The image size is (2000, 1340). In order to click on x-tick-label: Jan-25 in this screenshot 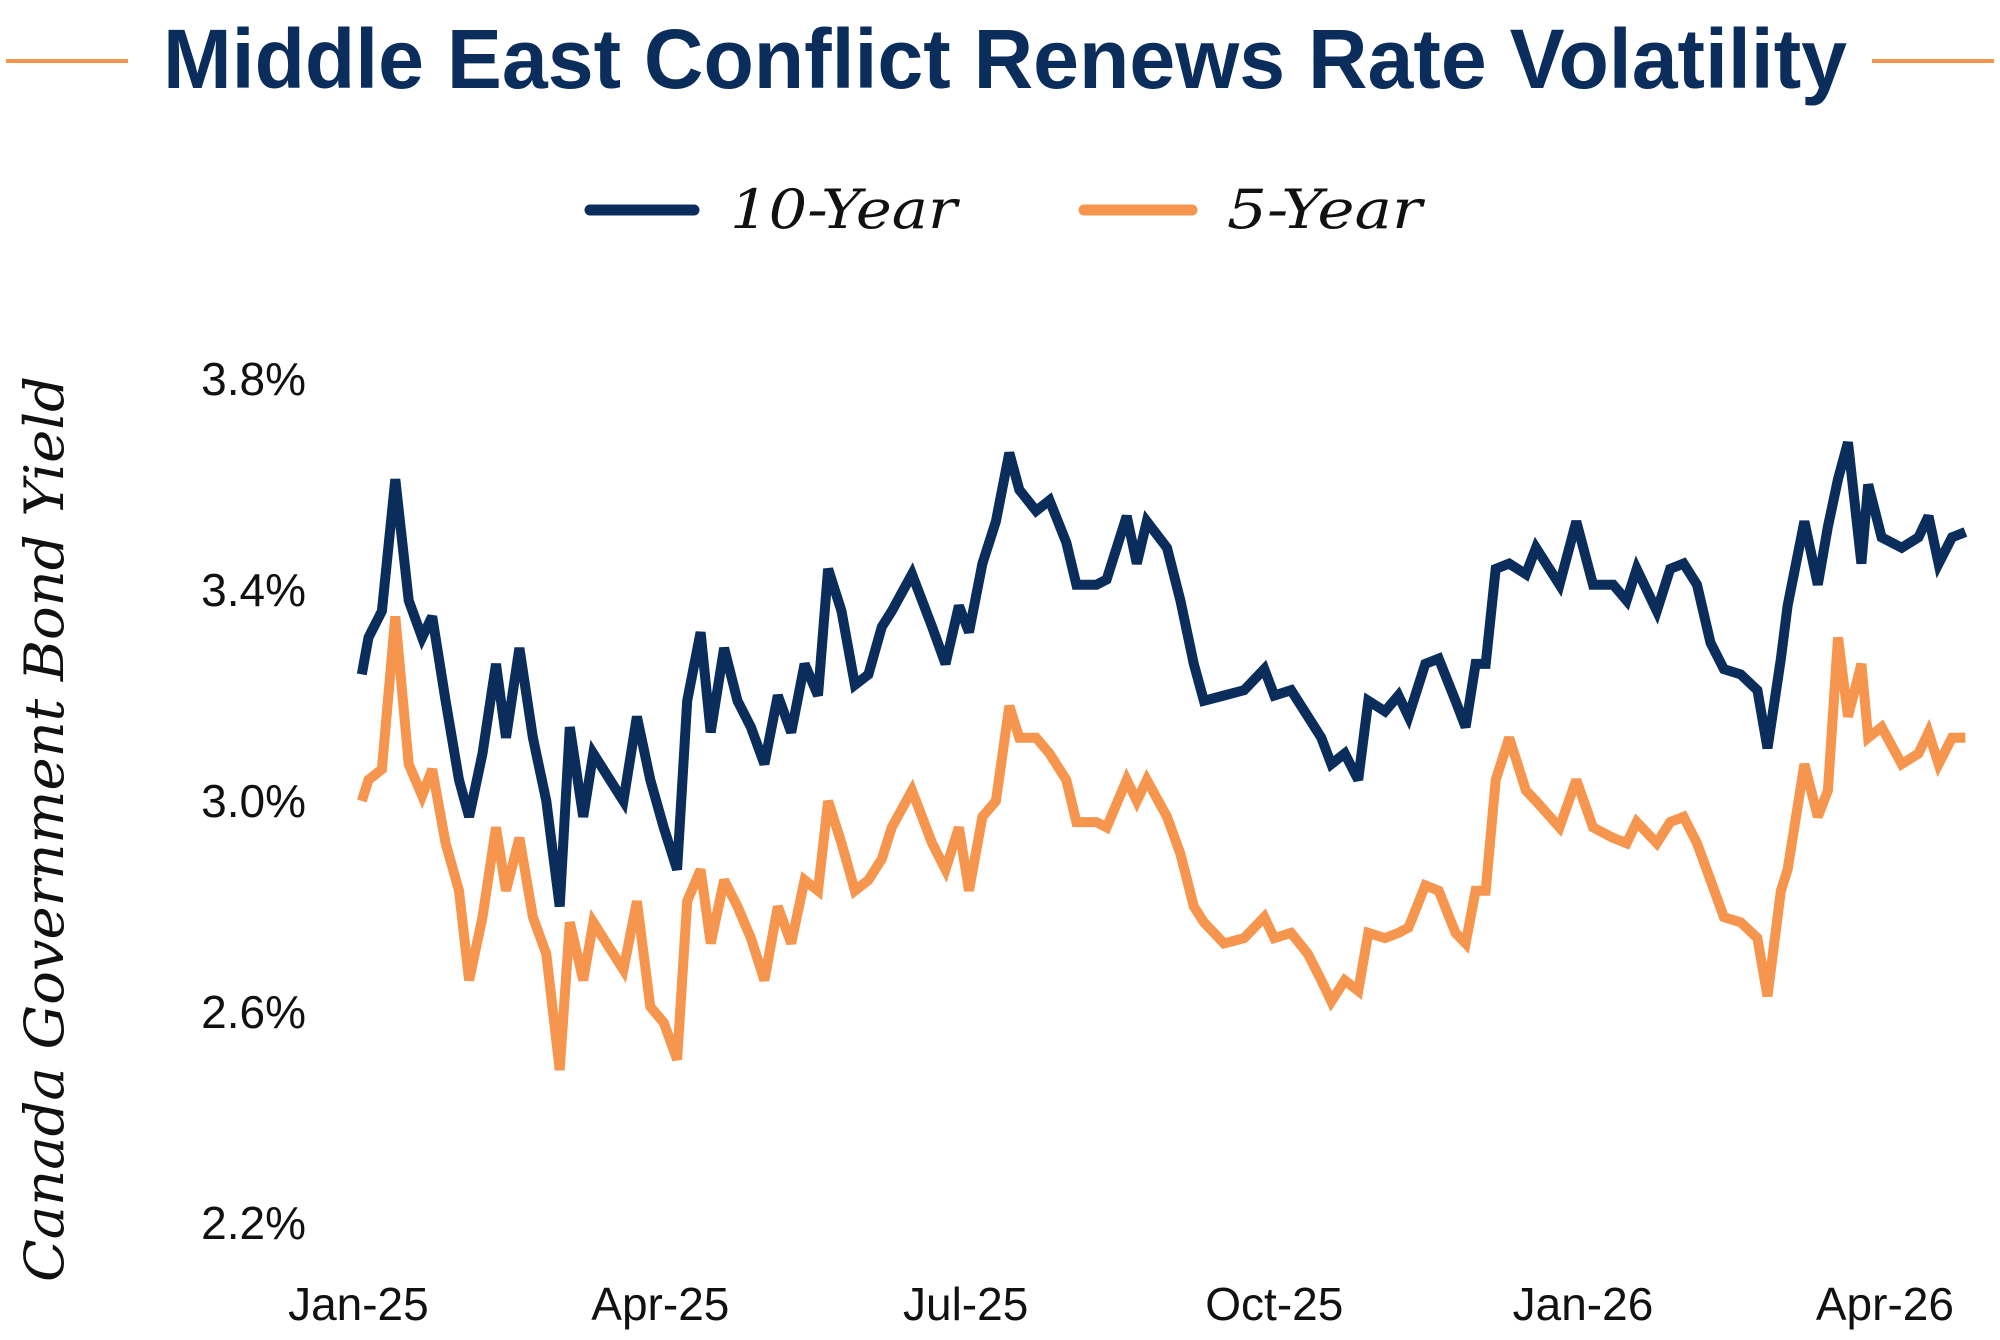, I will do `click(358, 1304)`.